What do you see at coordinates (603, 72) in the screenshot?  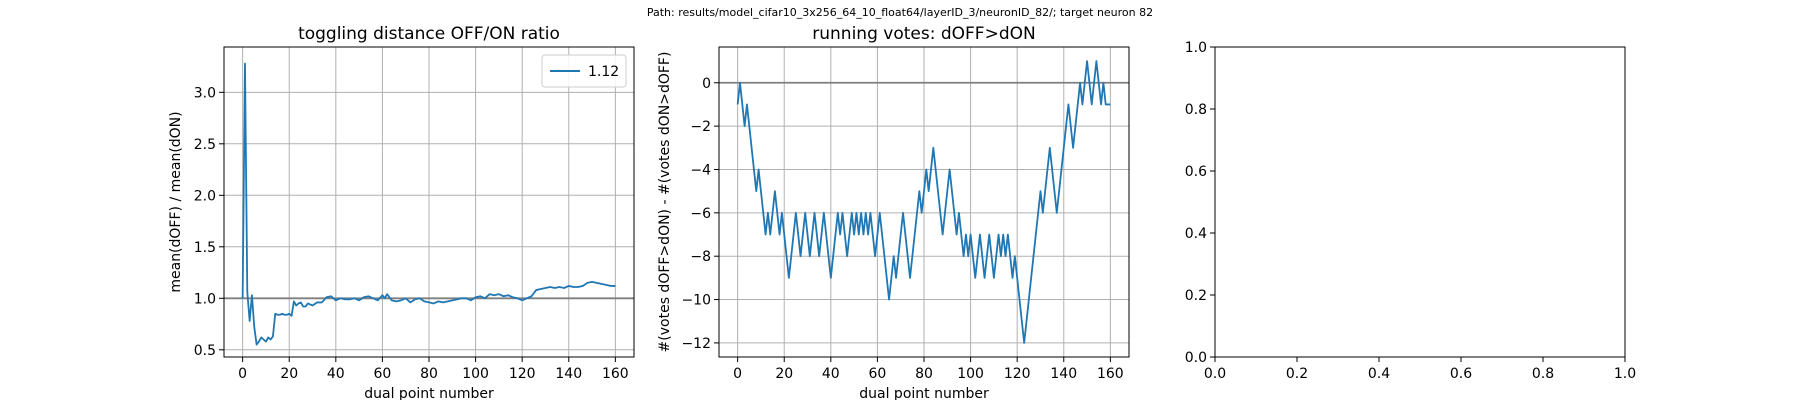 I see `legend-entry: 1.12` at bounding box center [603, 72].